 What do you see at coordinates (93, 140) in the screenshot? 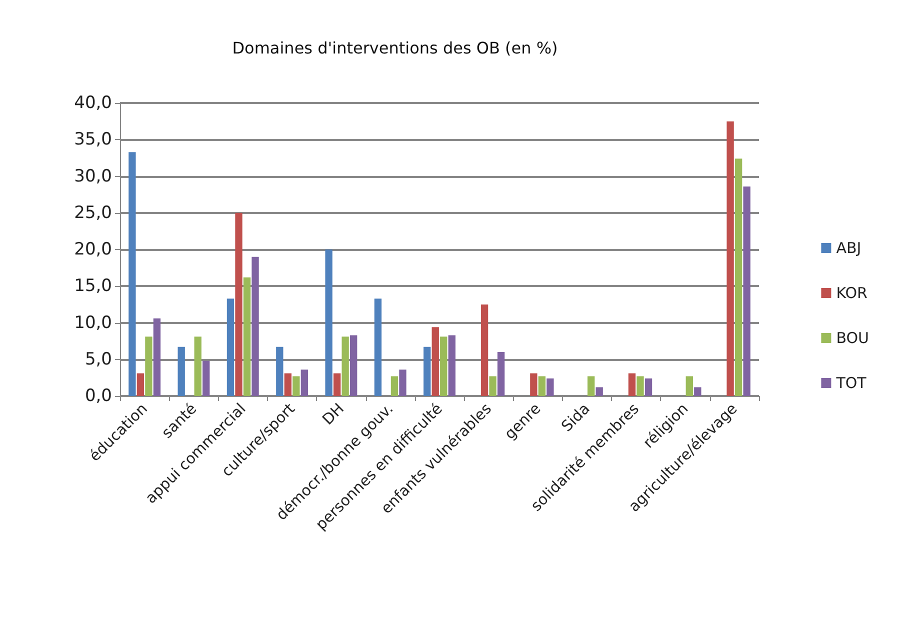
I see `y-tick-label: 35,0` at bounding box center [93, 140].